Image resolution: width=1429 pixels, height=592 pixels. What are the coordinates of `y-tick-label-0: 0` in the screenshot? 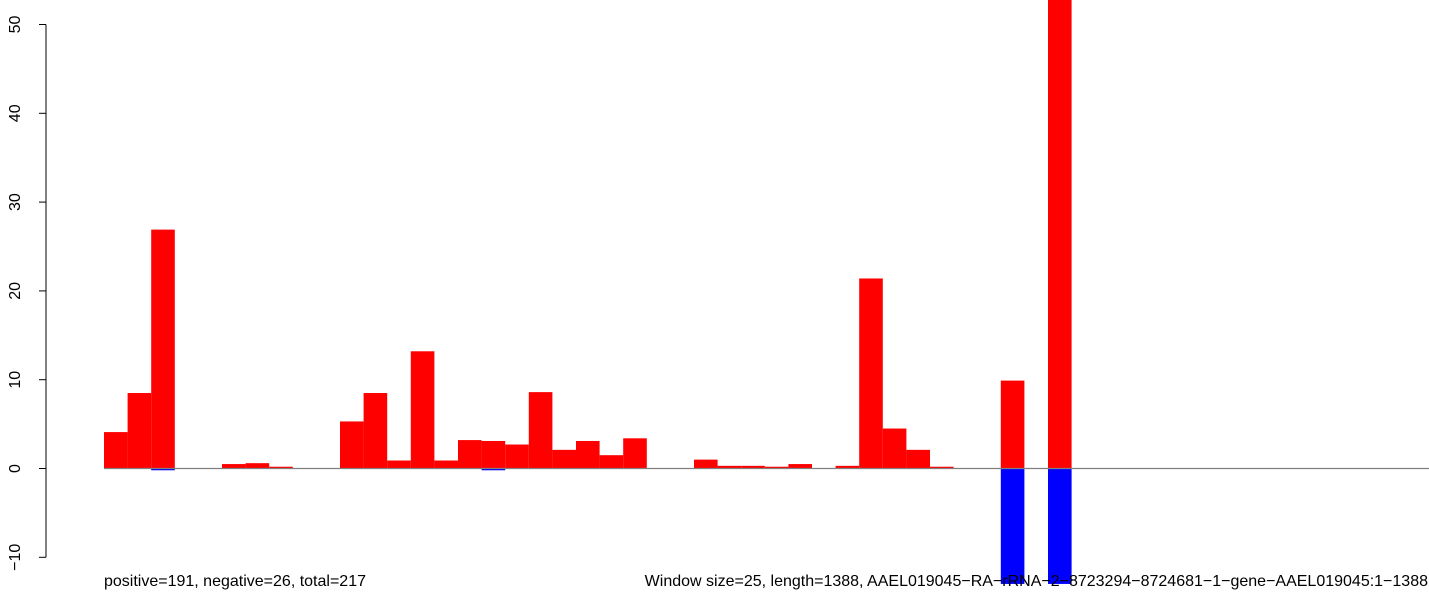 It's located at (15, 468).